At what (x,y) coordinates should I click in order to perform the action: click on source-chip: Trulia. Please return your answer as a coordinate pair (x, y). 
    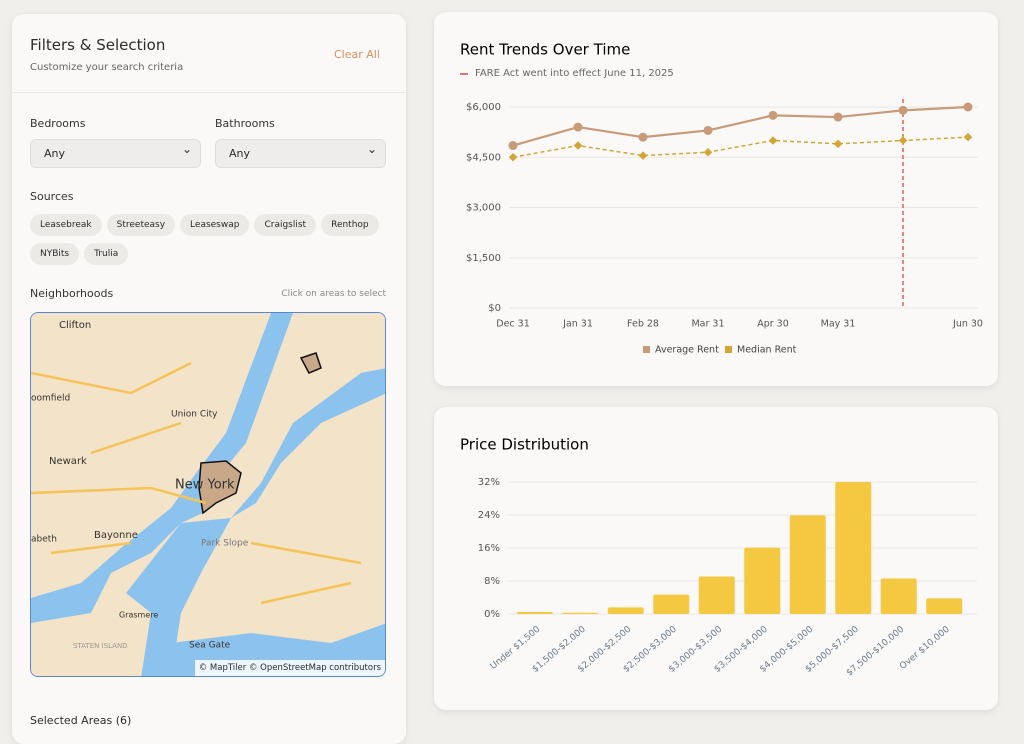
    Looking at the image, I should click on (106, 254).